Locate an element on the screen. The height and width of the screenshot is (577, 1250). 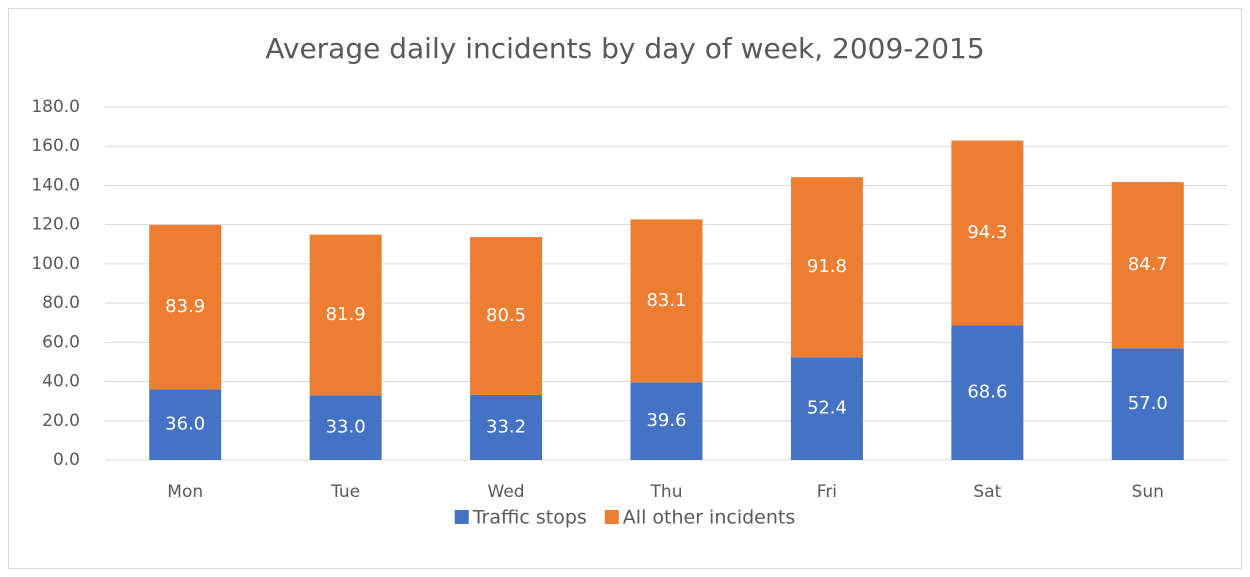
x-tick-label: Sat is located at coordinates (987, 492).